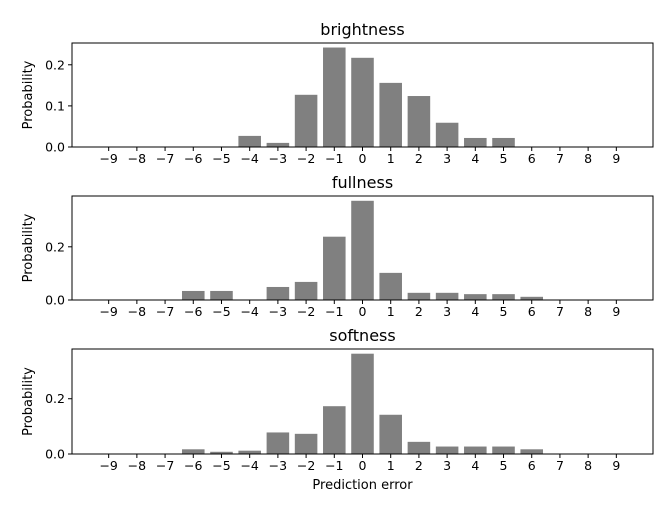 The height and width of the screenshot is (511, 671). What do you see at coordinates (193, 451) in the screenshot?
I see `bar-softness--6` at bounding box center [193, 451].